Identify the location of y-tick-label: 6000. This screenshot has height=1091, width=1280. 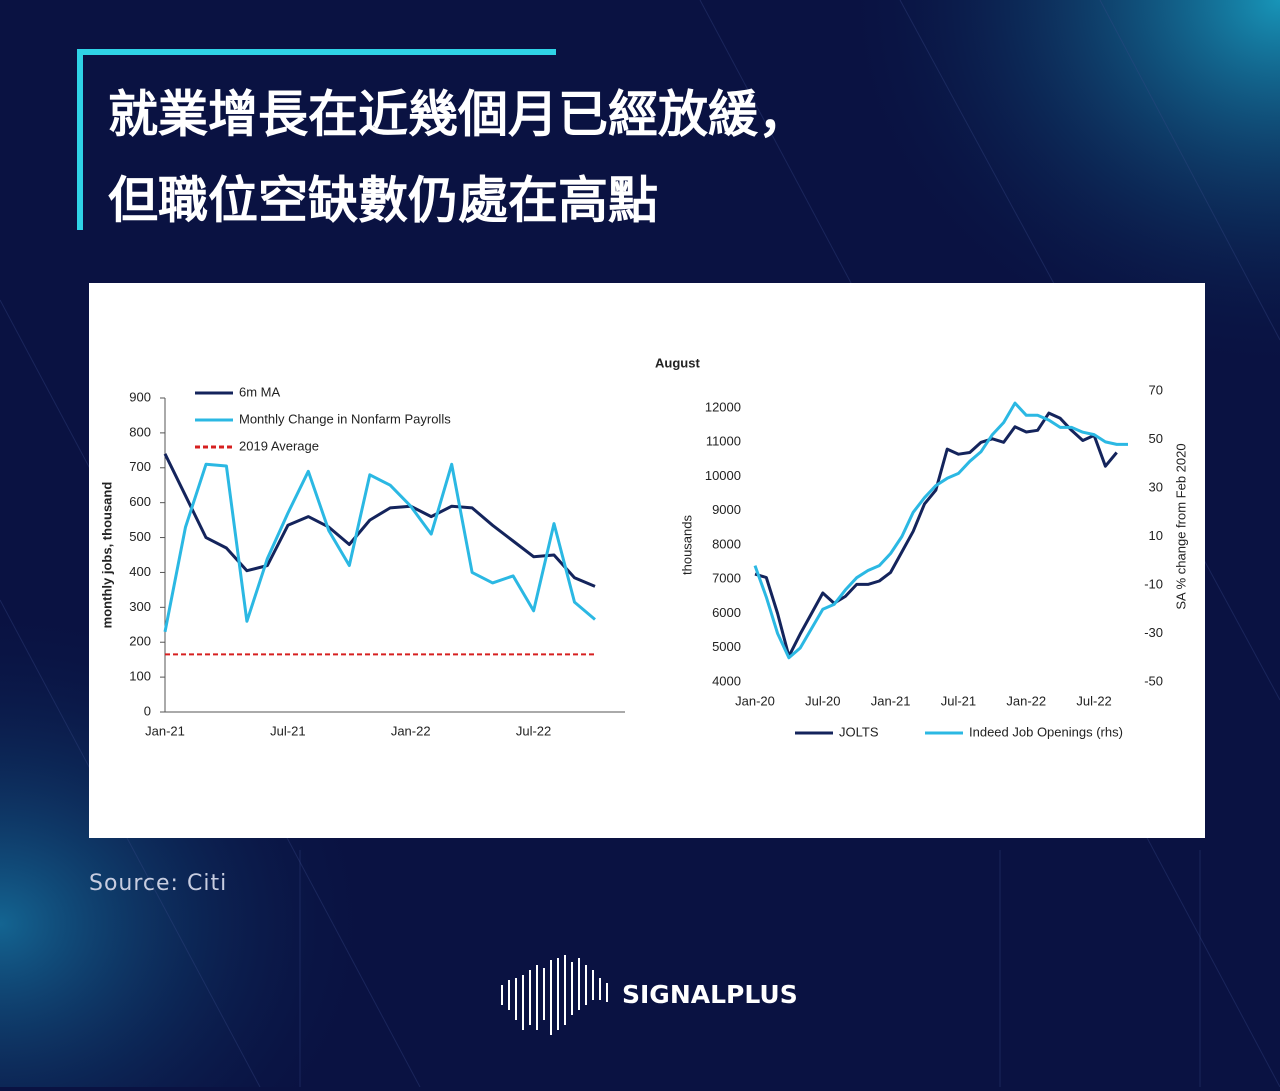
(726, 612).